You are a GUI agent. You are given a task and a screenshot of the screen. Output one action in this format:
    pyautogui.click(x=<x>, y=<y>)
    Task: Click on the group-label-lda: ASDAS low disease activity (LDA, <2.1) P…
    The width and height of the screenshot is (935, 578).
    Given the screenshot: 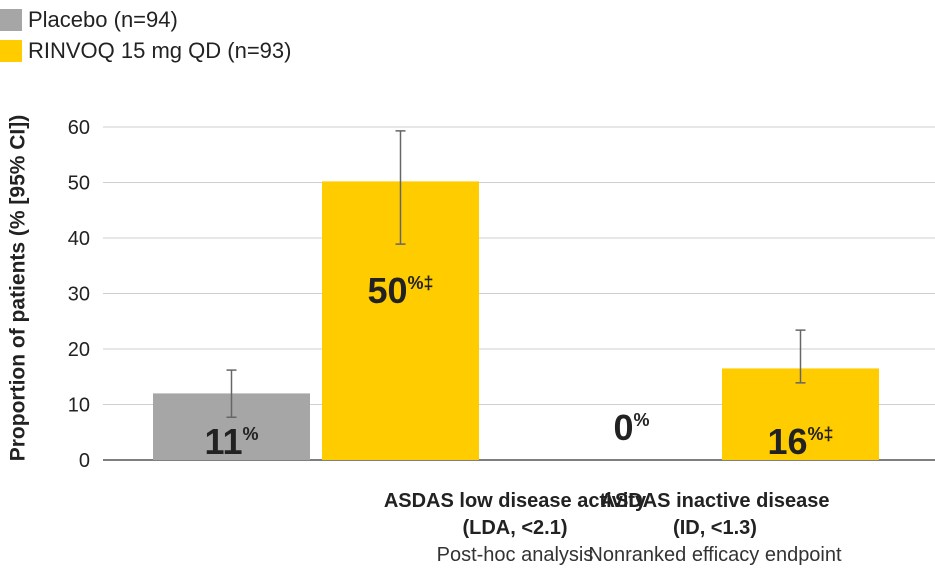 What is the action you would take?
    pyautogui.click(x=515, y=528)
    